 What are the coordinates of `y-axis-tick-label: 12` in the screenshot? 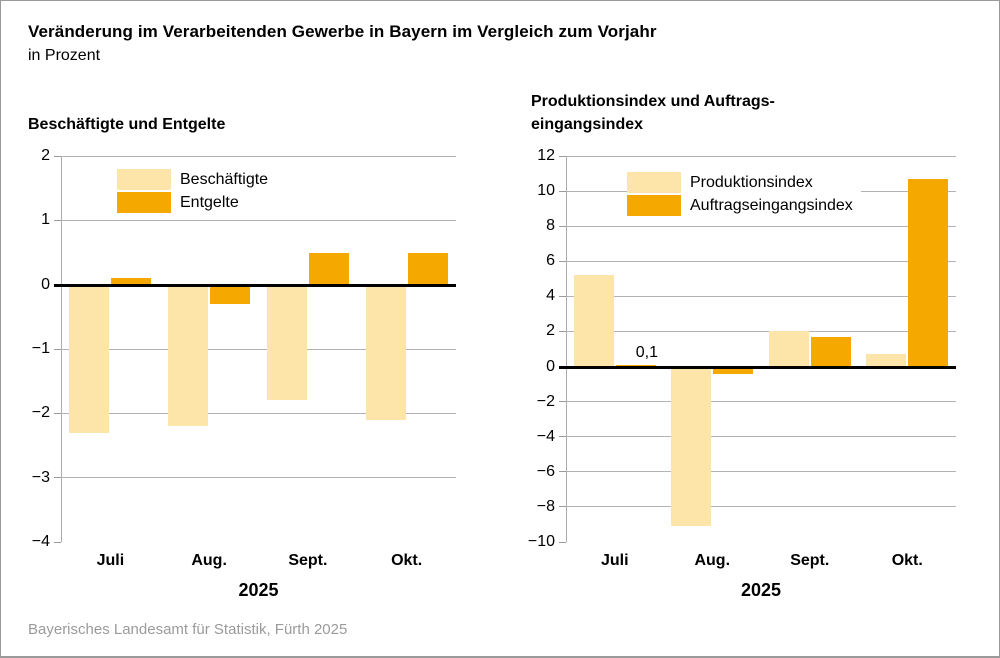 It's located at (546, 155).